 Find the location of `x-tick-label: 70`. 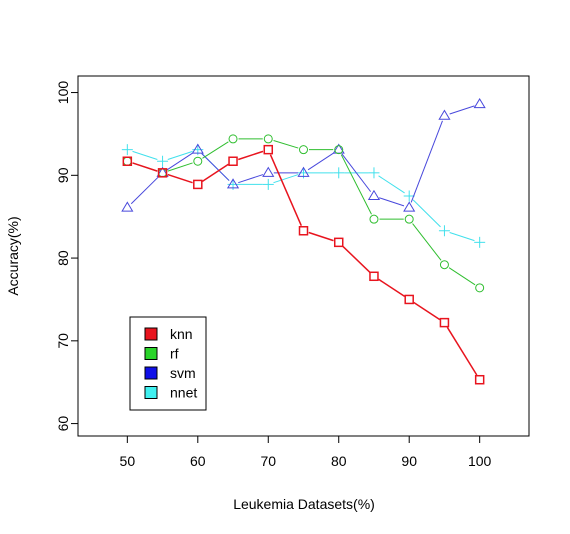

x-tick-label: 70 is located at coordinates (268, 461).